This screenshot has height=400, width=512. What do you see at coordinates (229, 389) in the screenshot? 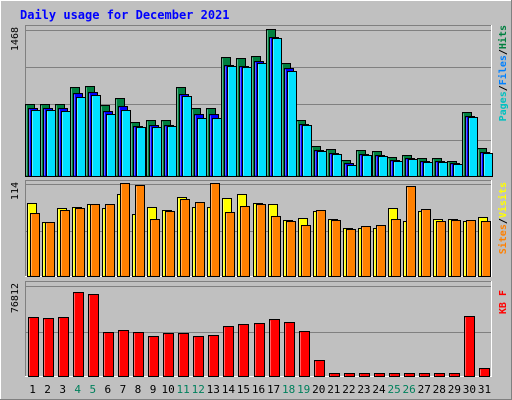
I see `x-tick-label: 14` at bounding box center [229, 389].